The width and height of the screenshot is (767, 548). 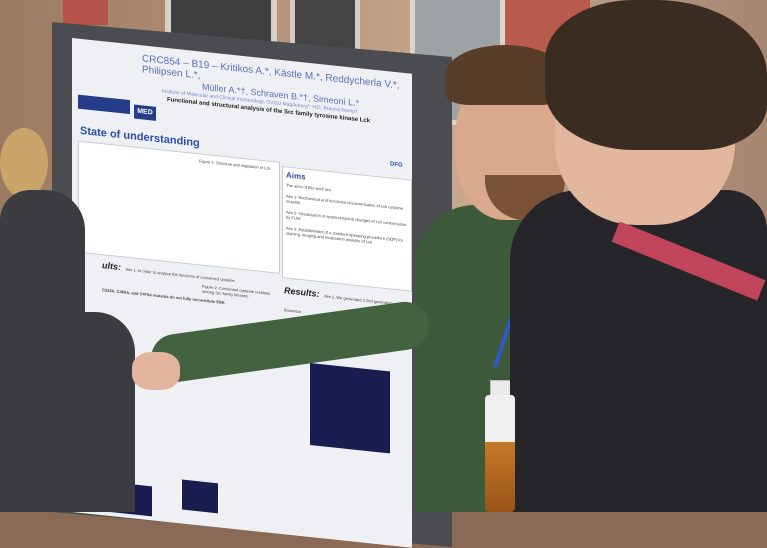 I want to click on microscopy-panel, so click(x=350, y=408).